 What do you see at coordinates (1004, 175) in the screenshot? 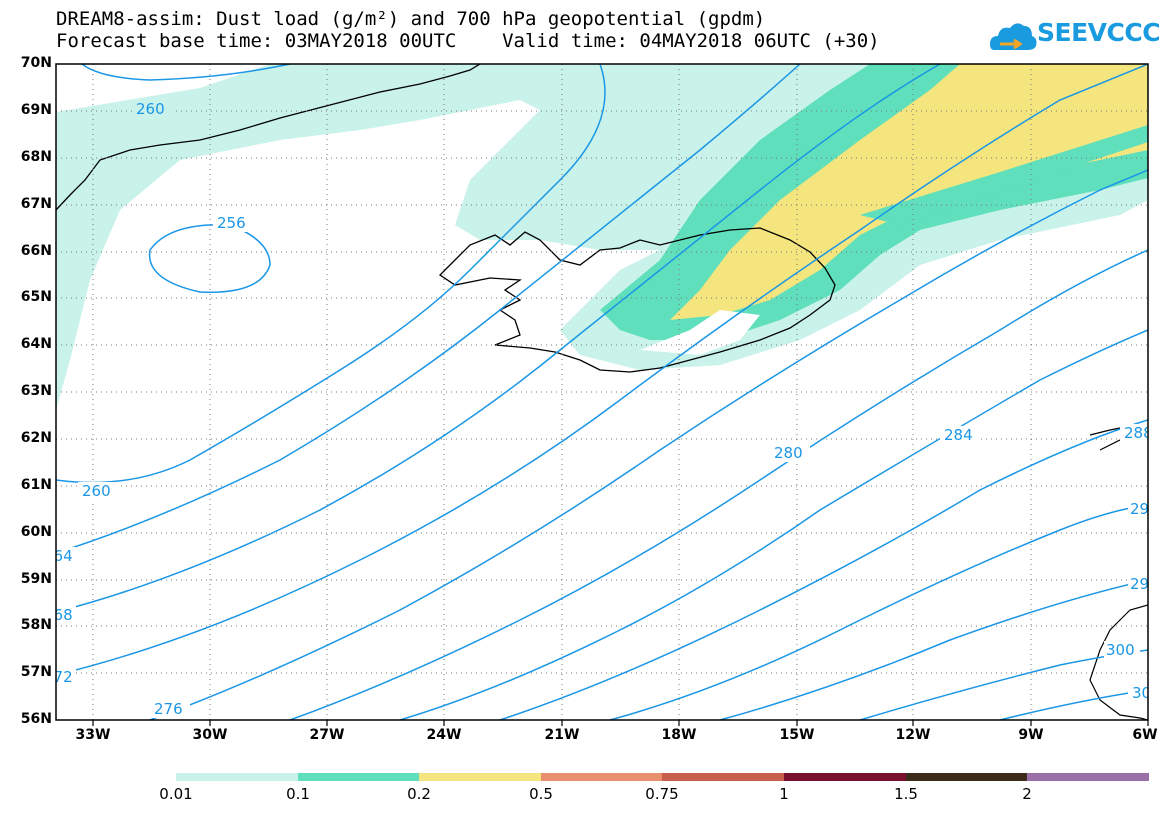
I see `dust-shade-medium-tongue` at bounding box center [1004, 175].